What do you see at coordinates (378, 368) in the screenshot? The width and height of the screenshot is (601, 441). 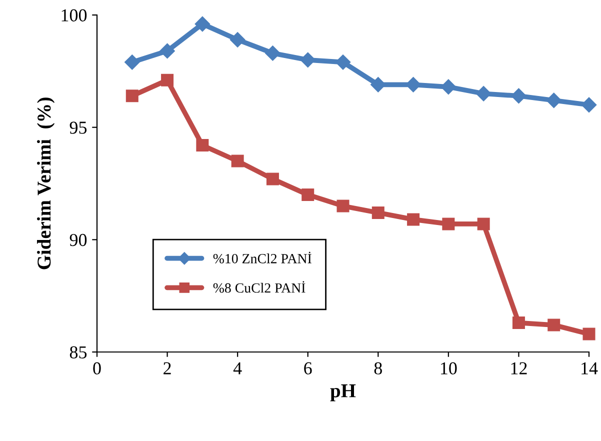 I see `x-tick-label: 8` at bounding box center [378, 368].